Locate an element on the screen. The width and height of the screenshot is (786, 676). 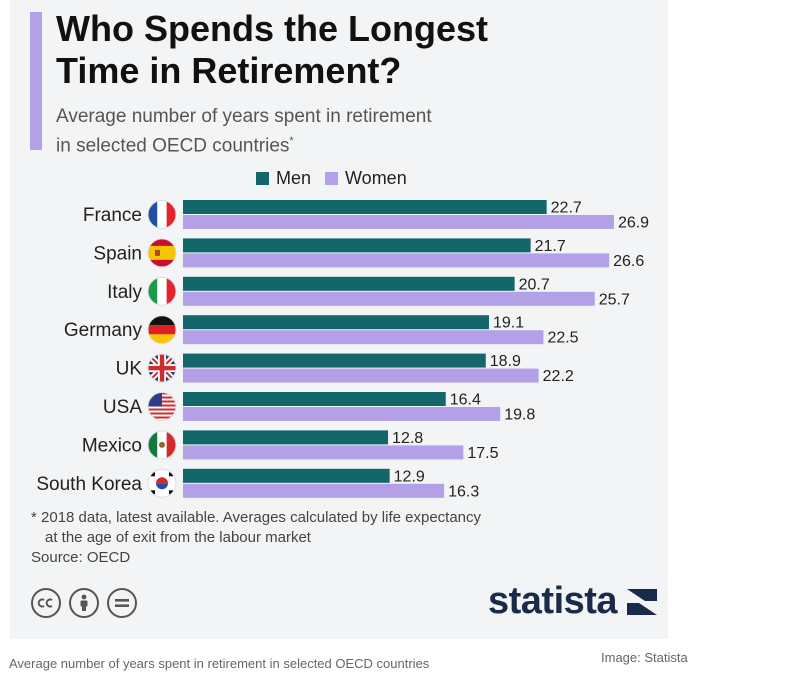
license-icons is located at coordinates (88, 603).